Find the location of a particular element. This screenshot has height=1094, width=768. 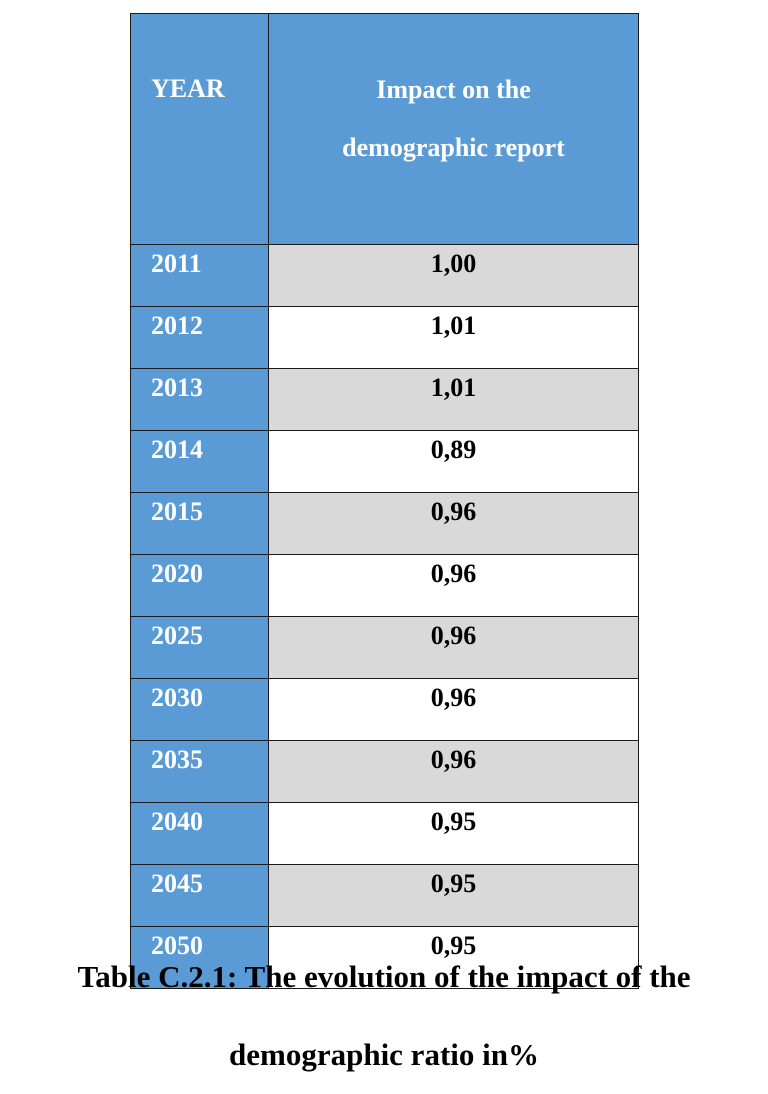

value-cell: 1,00 is located at coordinates (453, 275).